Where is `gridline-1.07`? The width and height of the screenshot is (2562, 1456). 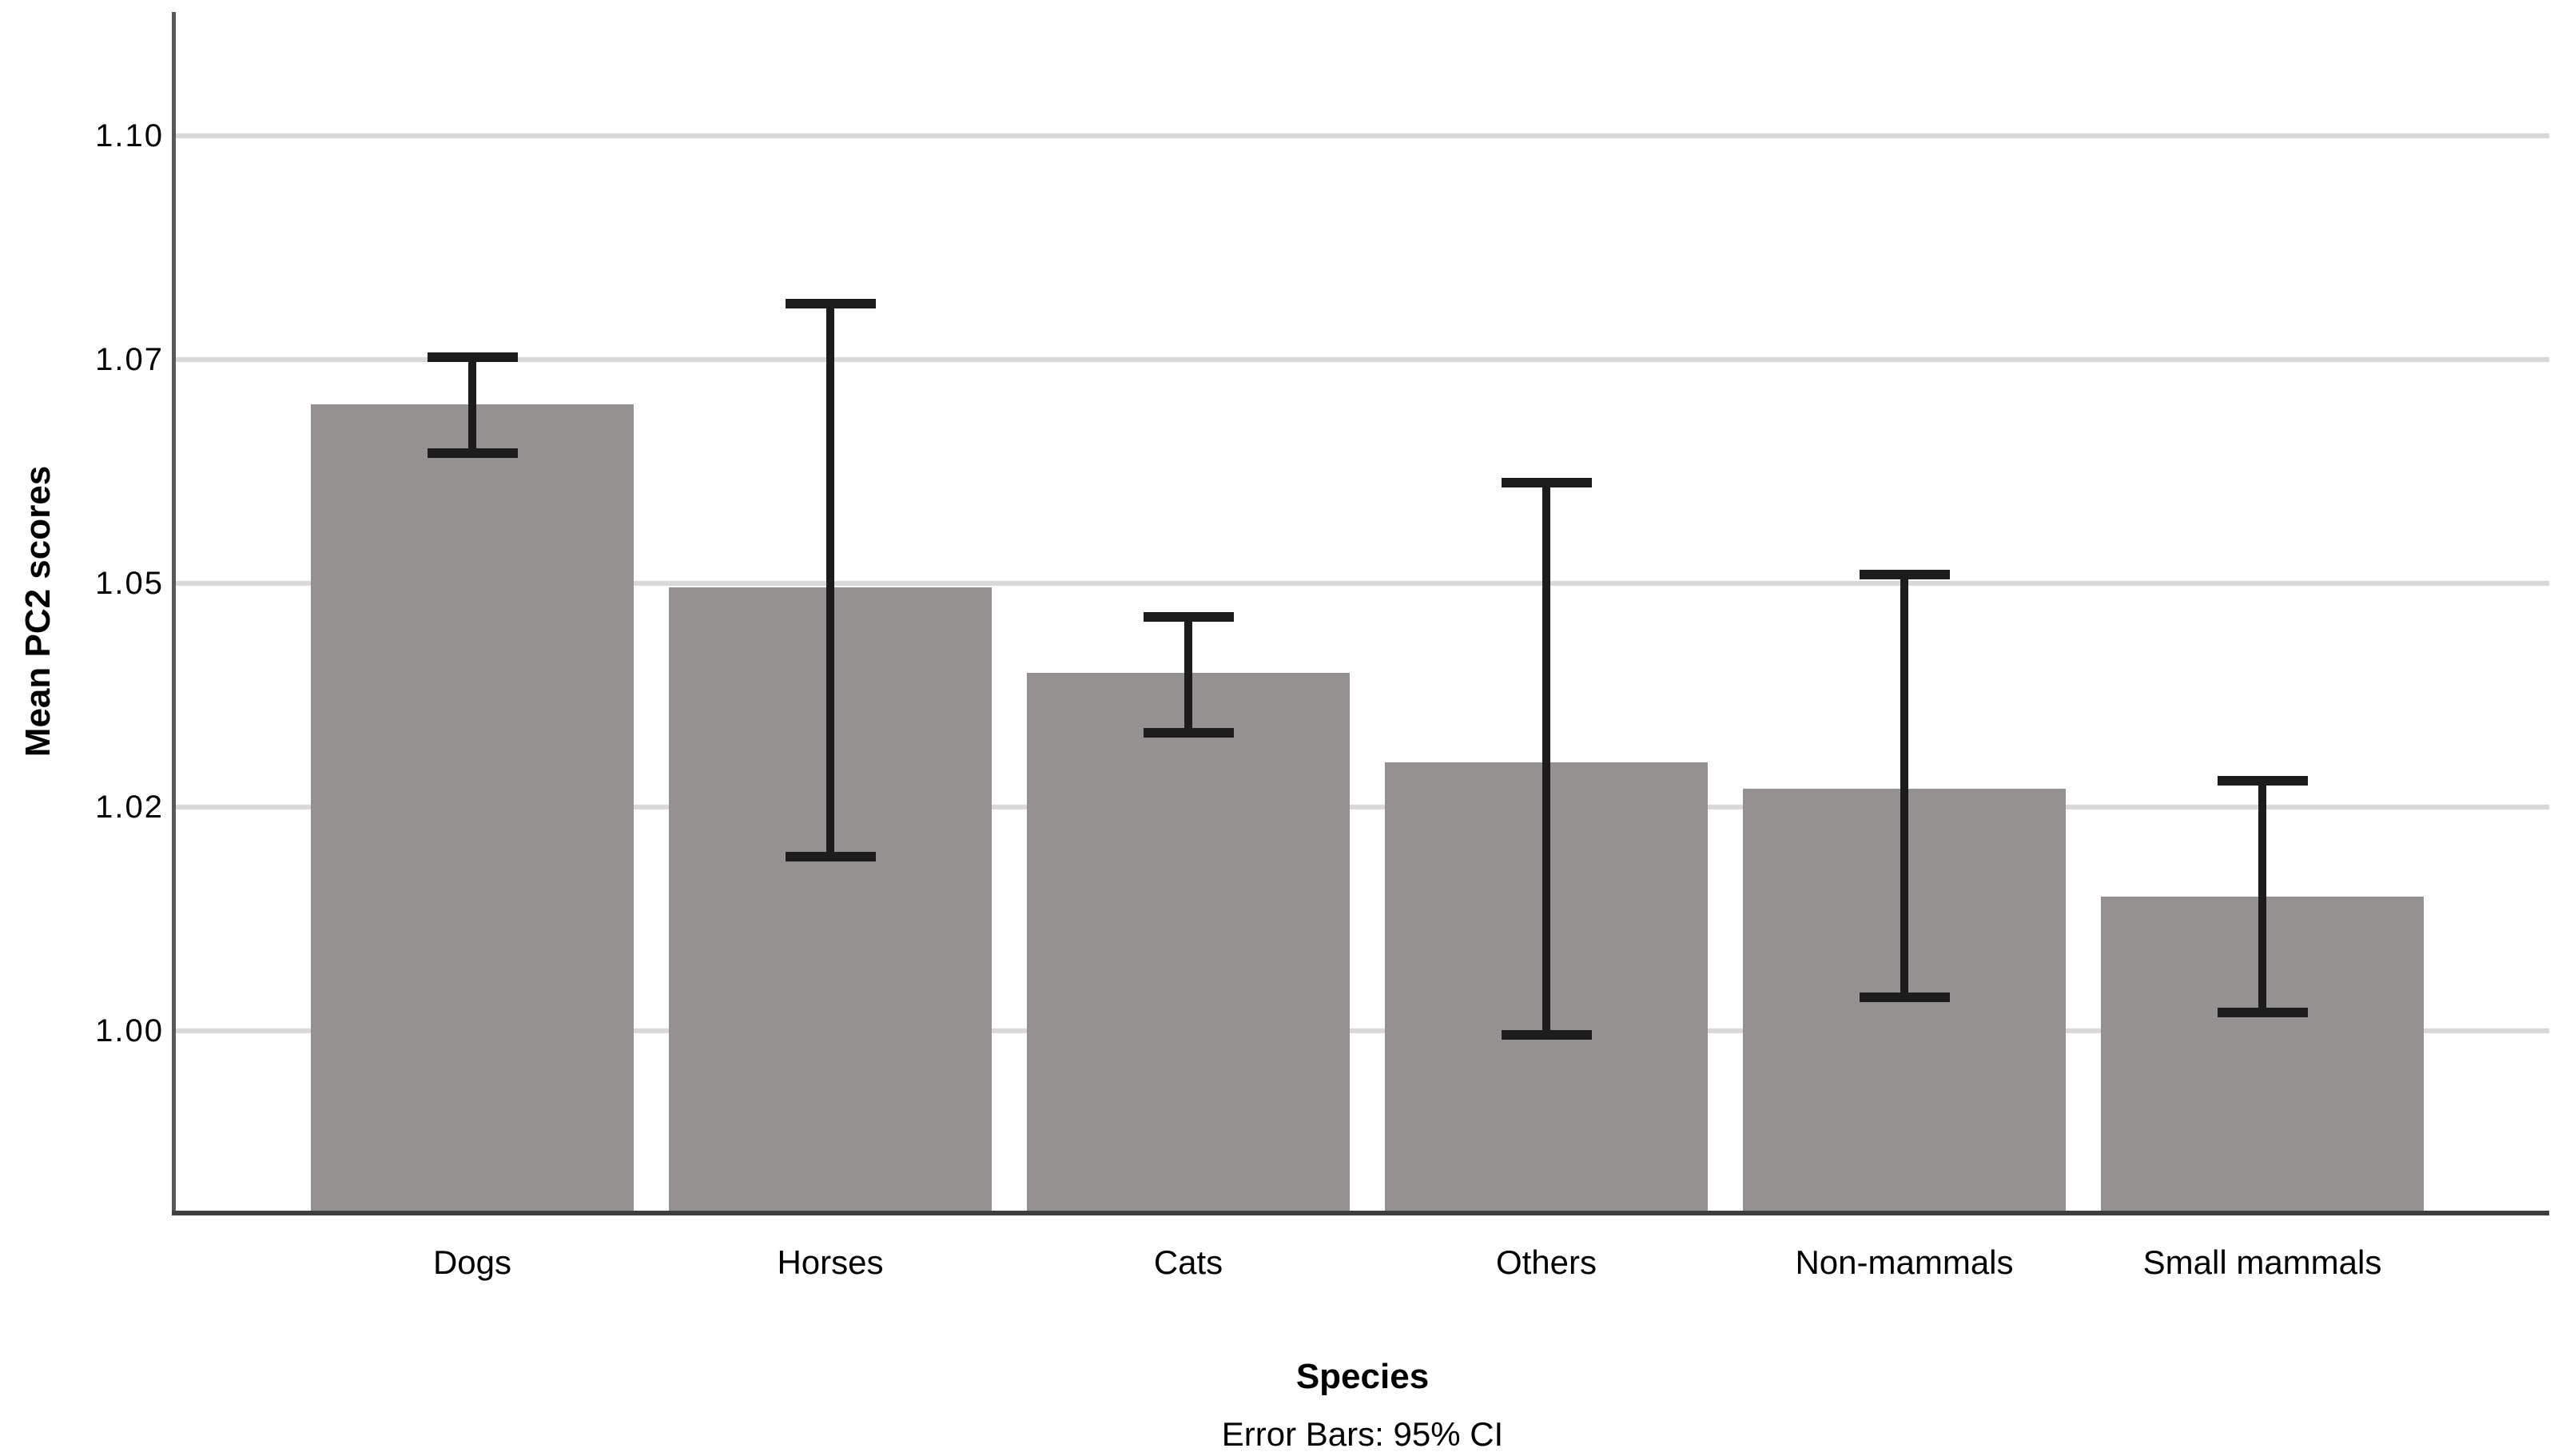 gridline-1.07 is located at coordinates (1362, 359).